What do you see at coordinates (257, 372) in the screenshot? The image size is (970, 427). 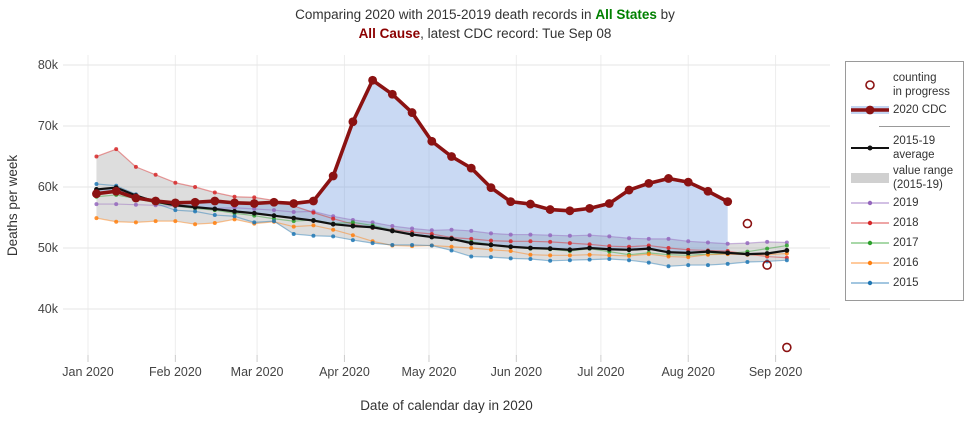 I see `x-tick-label: Mar 2020` at bounding box center [257, 372].